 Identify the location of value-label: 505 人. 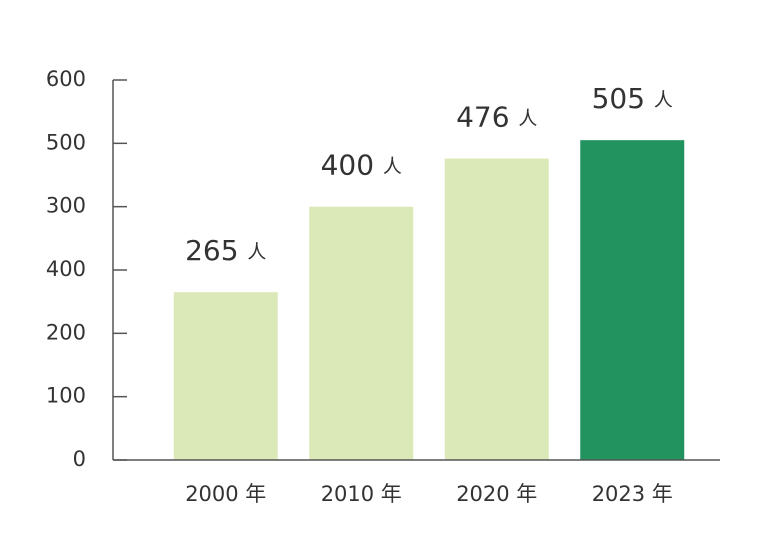
(632, 98).